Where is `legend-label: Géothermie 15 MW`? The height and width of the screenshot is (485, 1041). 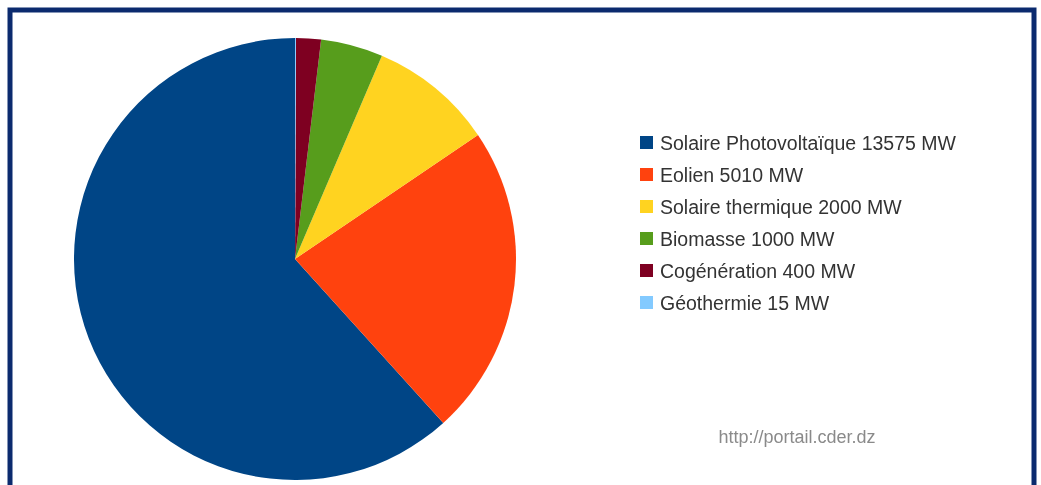
legend-label: Géothermie 15 MW is located at coordinates (745, 302).